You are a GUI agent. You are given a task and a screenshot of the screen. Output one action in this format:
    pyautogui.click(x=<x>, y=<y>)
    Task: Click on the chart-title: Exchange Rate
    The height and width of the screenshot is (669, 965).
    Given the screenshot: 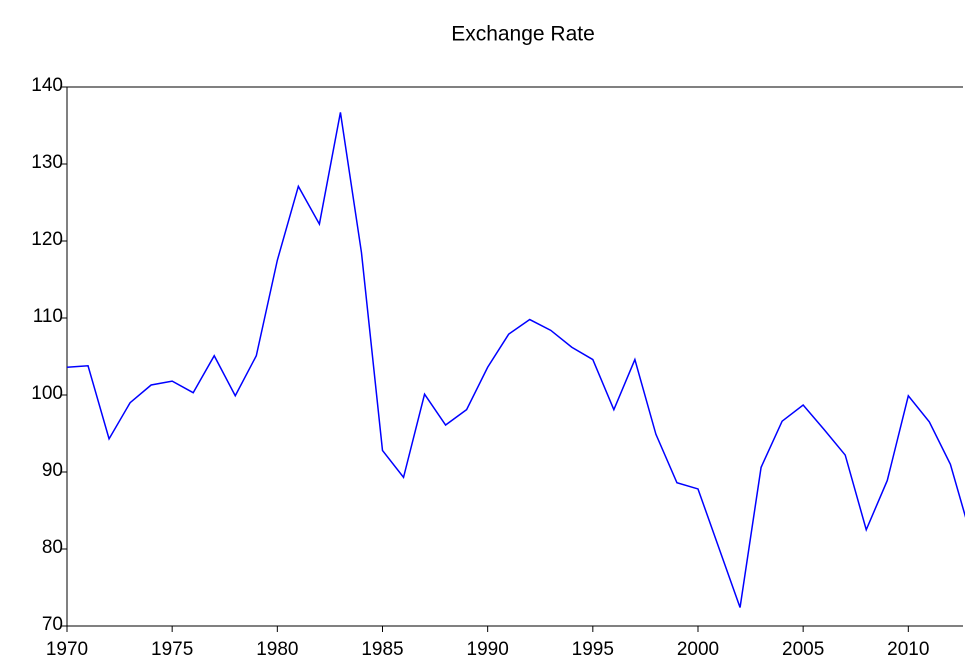 What is the action you would take?
    pyautogui.click(x=523, y=34)
    